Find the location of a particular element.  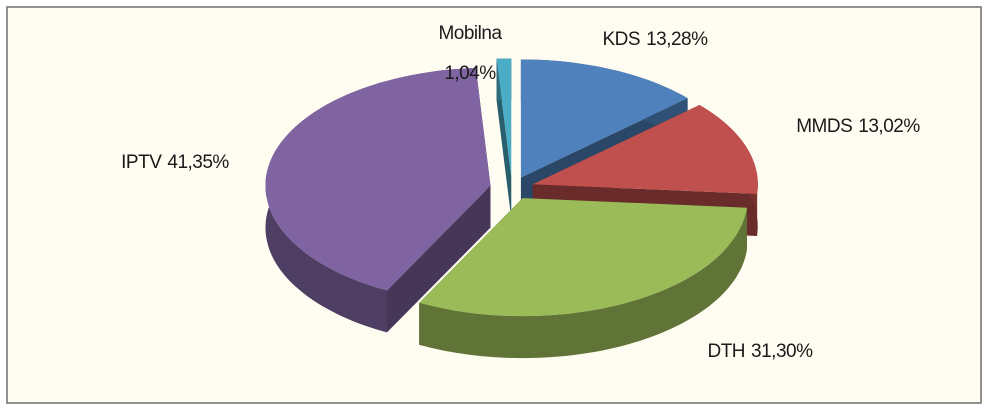

slice-side is located at coordinates (583, 283).